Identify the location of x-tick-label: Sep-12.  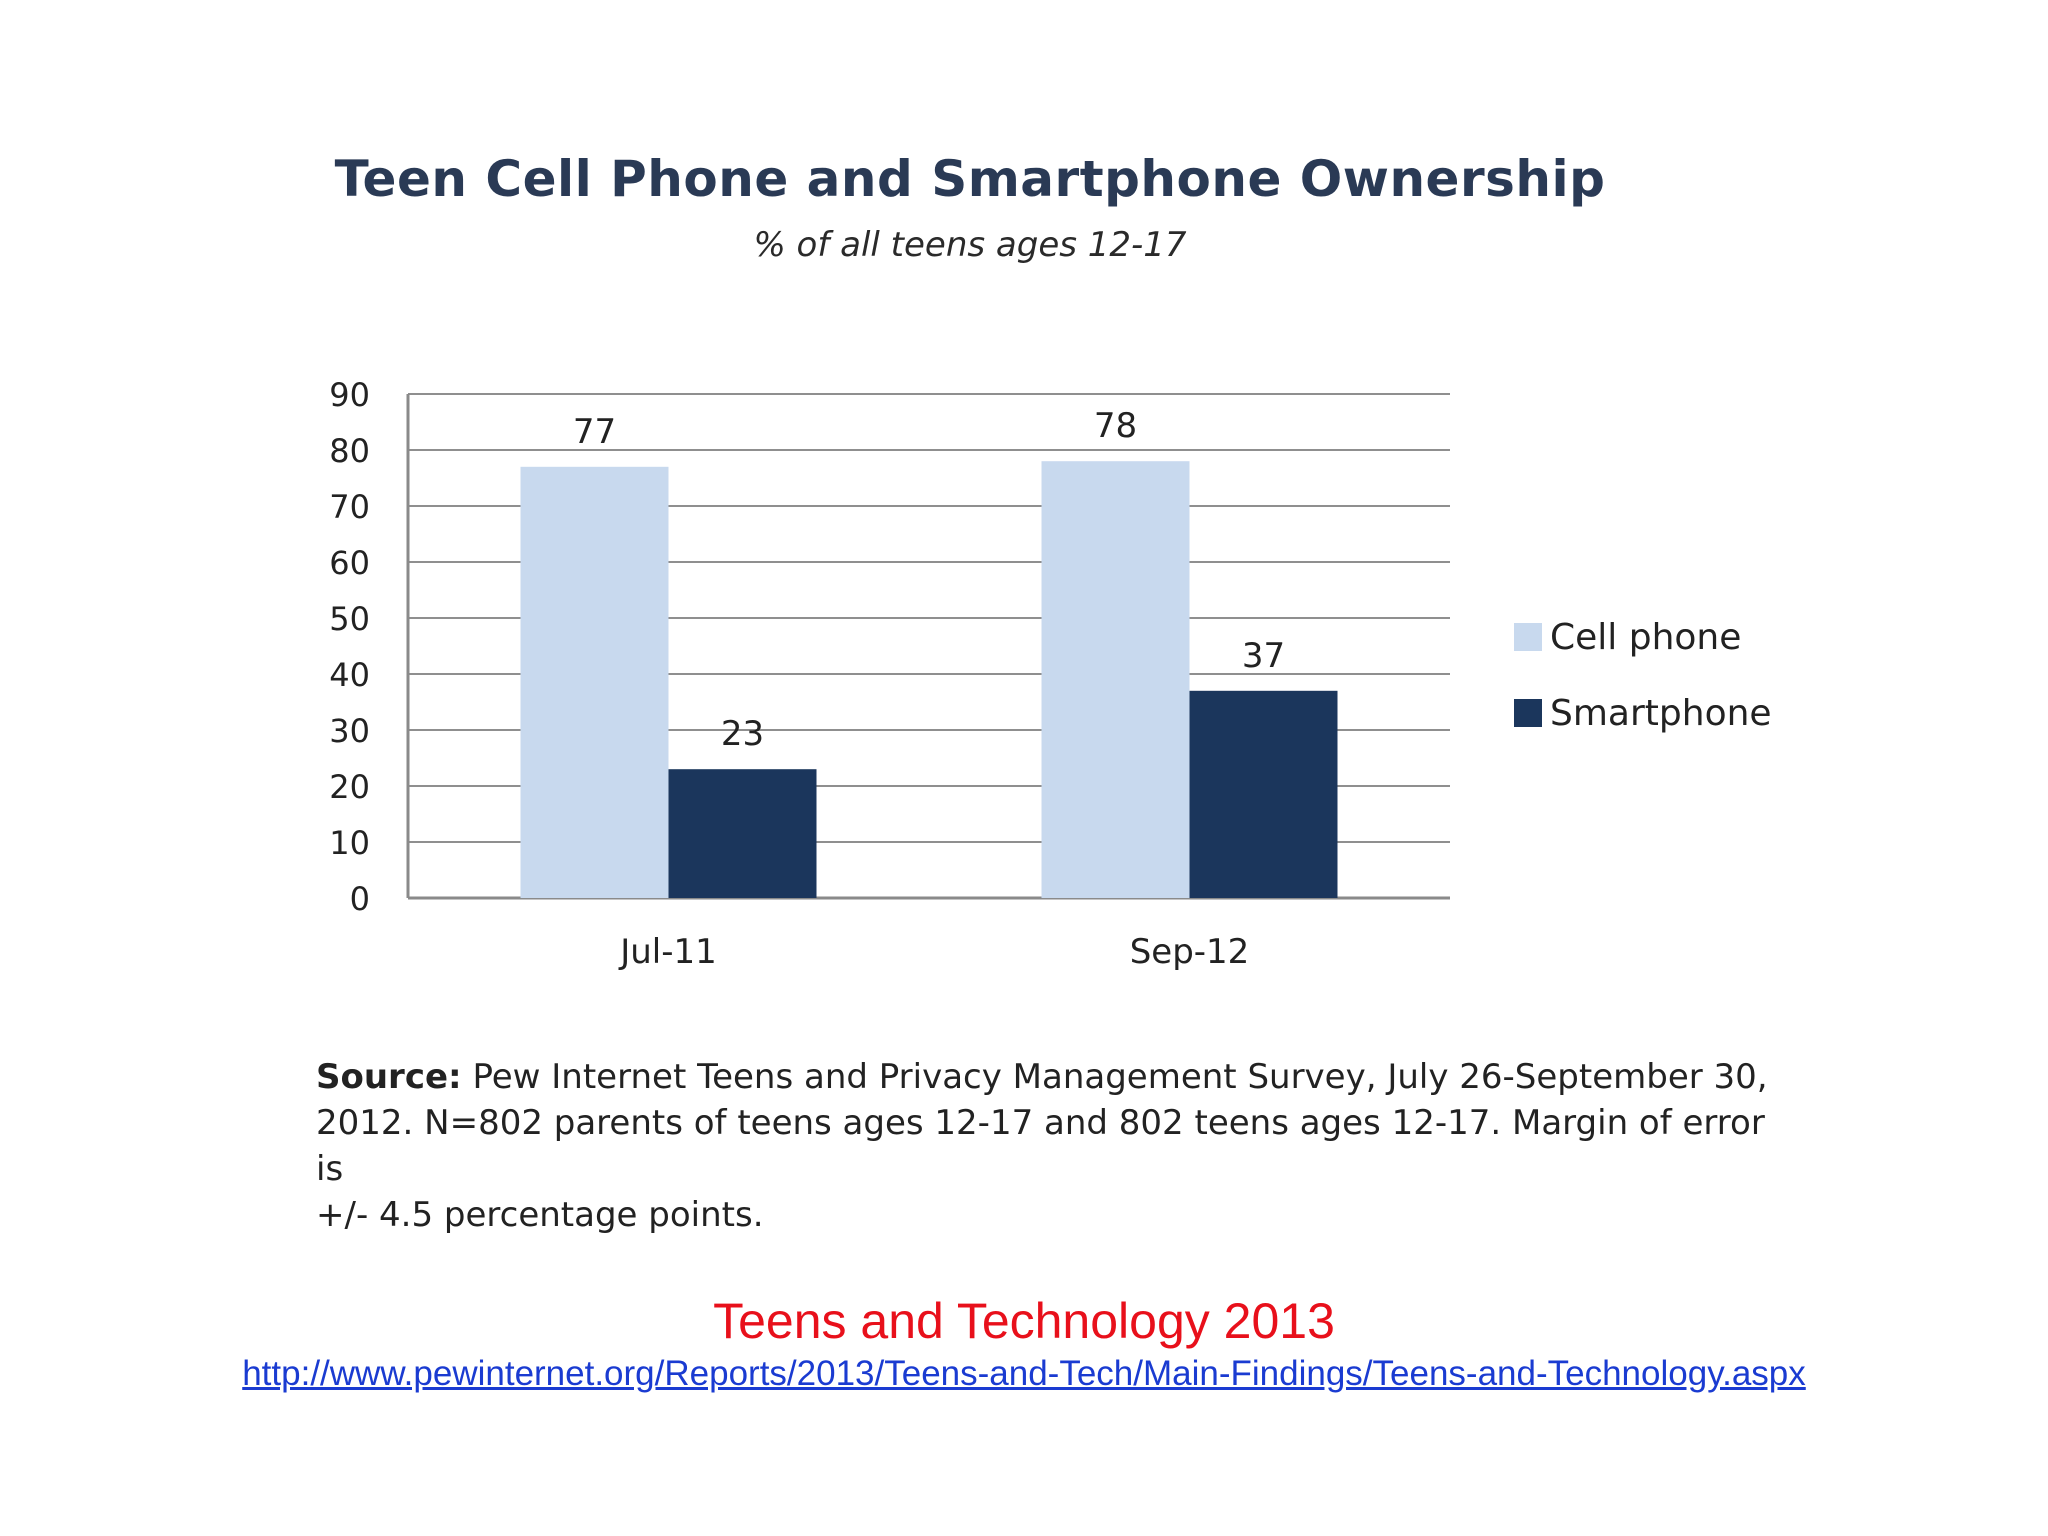
(1190, 952).